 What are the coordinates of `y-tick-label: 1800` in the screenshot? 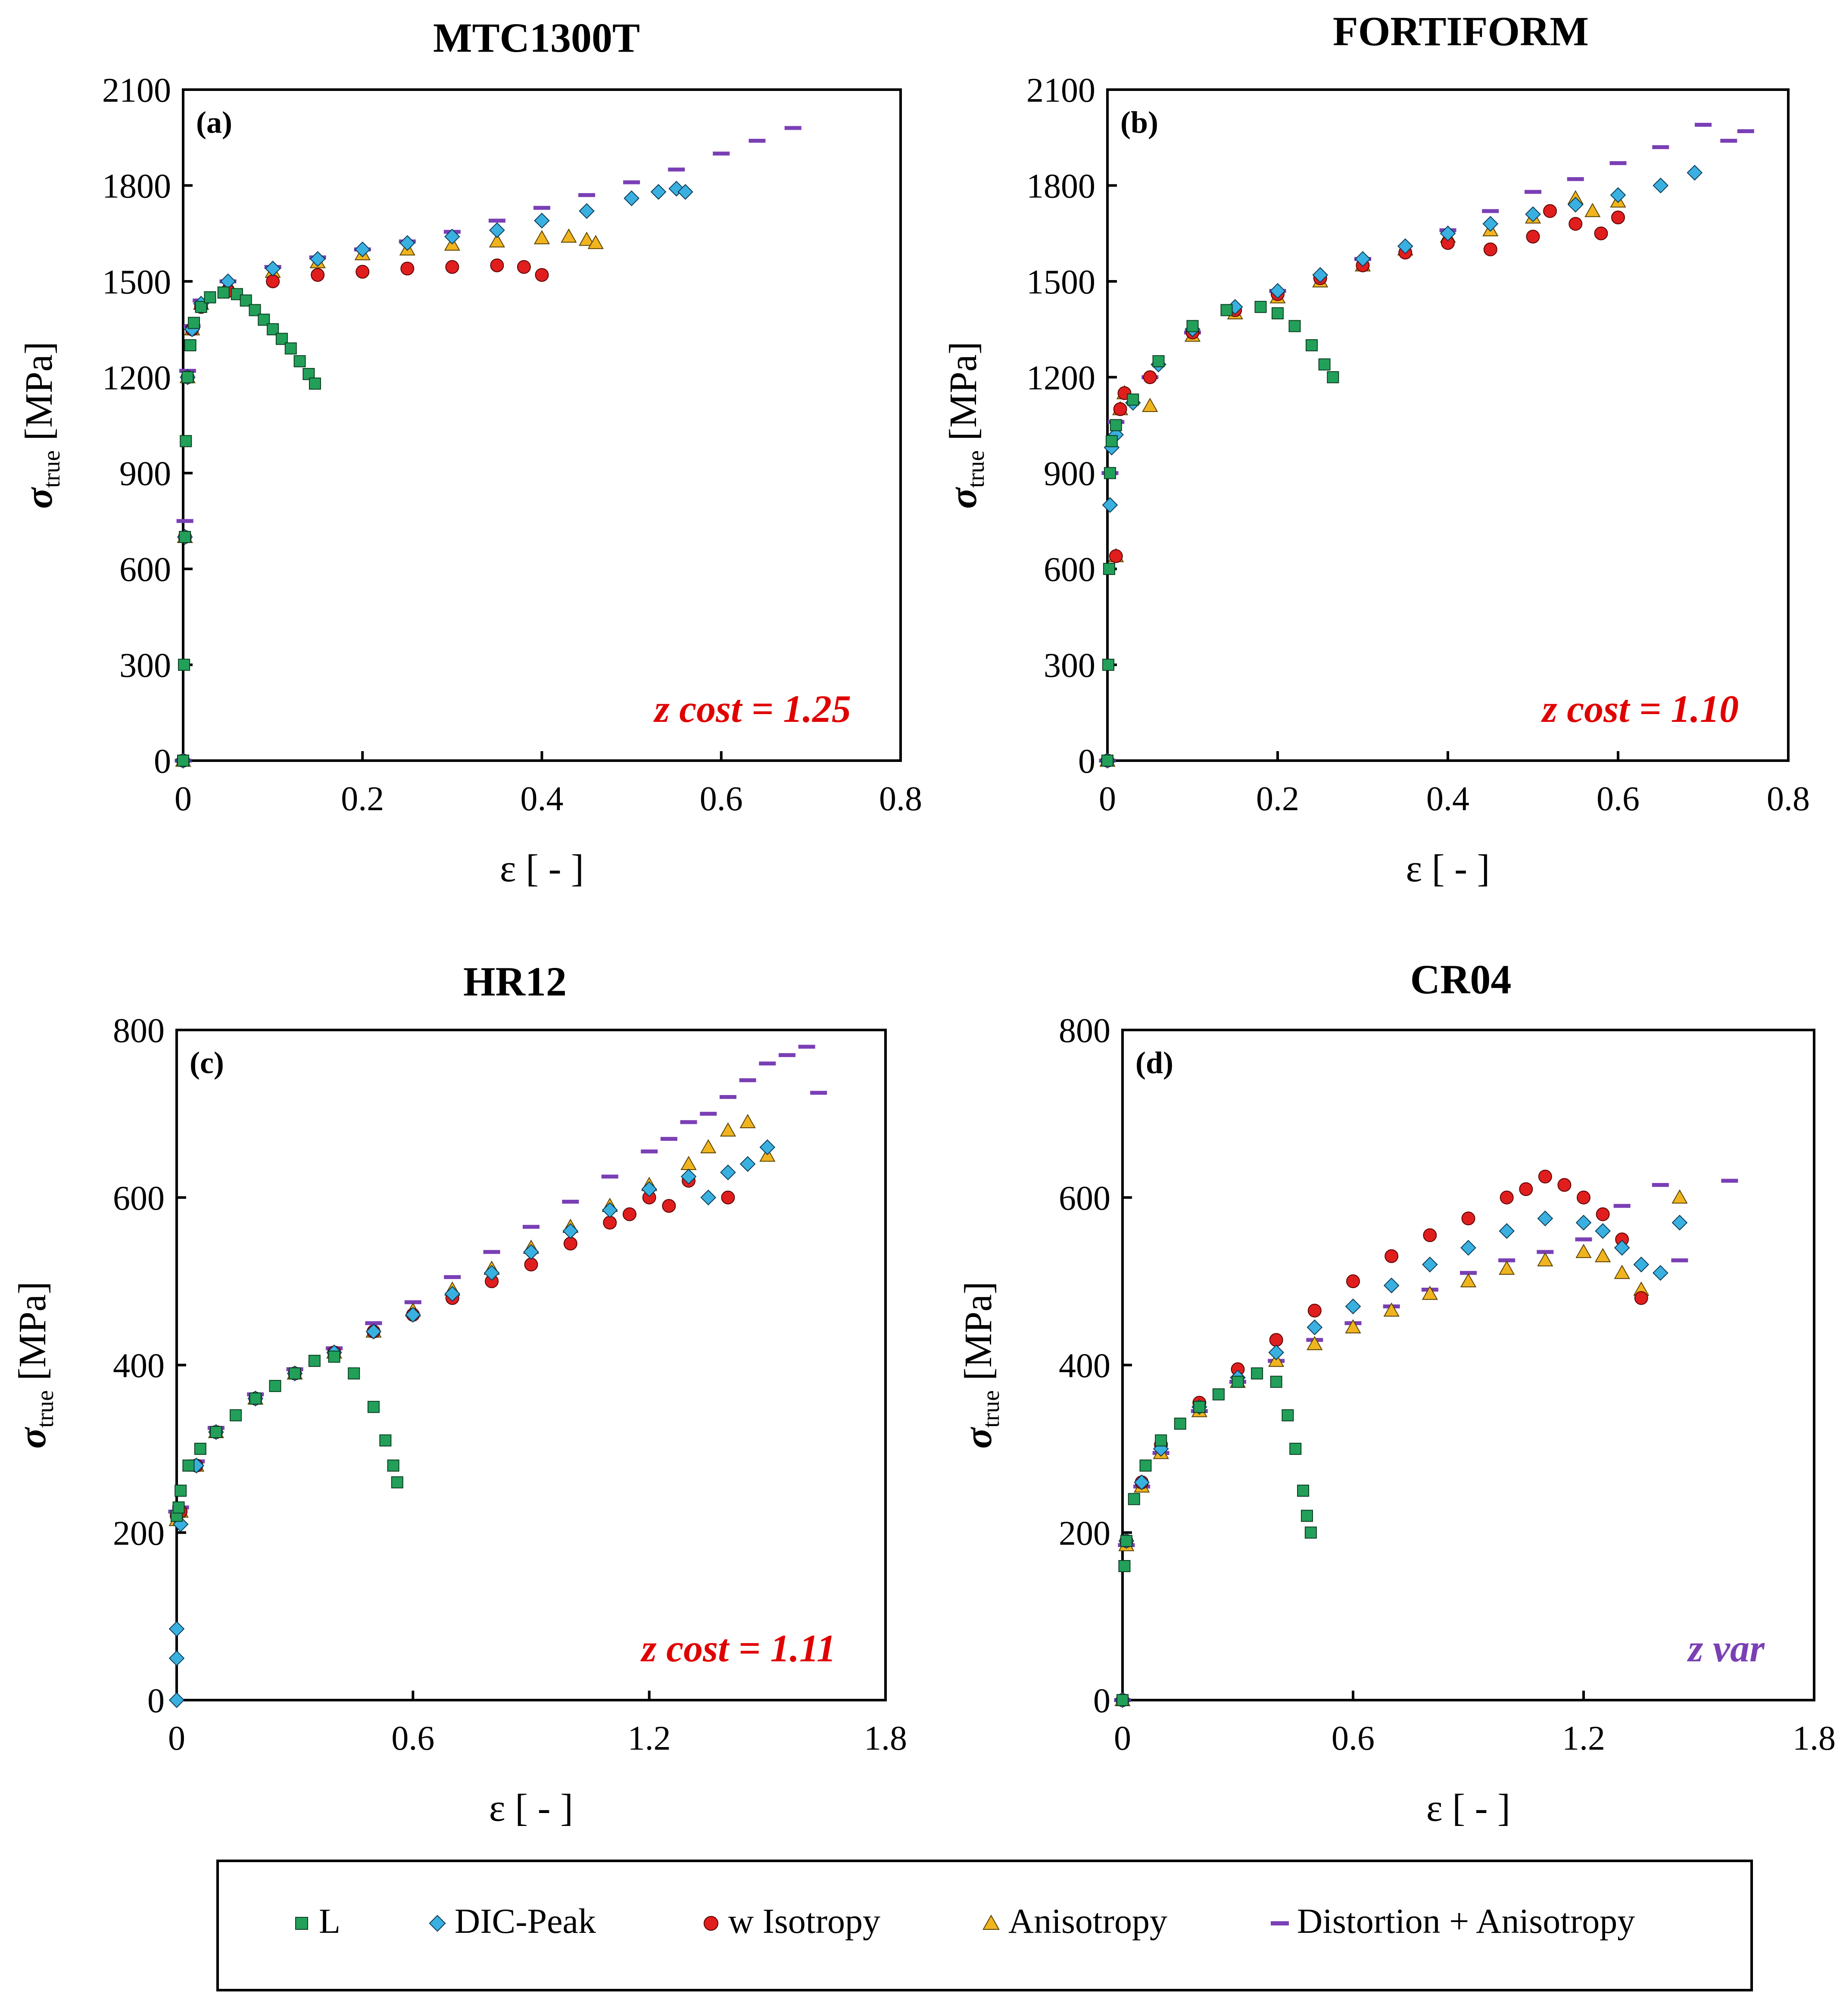 It's located at (136, 186).